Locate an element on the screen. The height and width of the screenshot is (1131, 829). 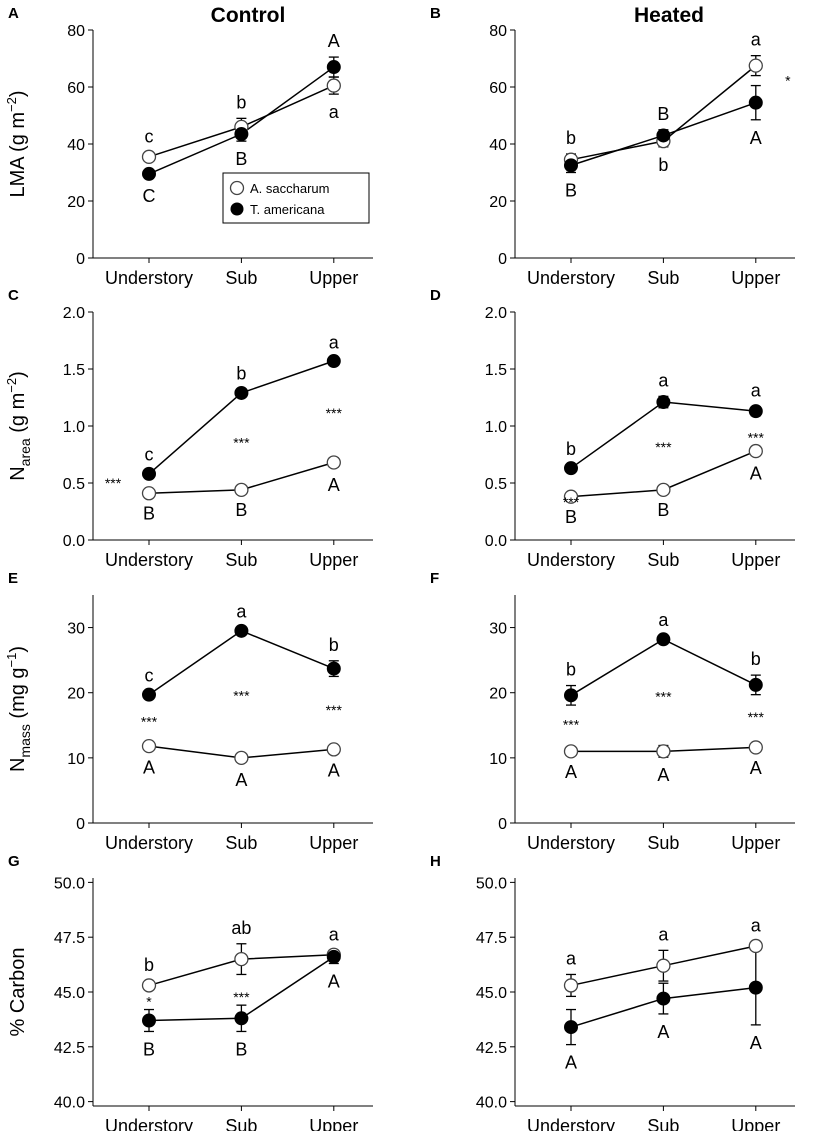
y-tick-label: 0 is located at coordinates (80, 259).